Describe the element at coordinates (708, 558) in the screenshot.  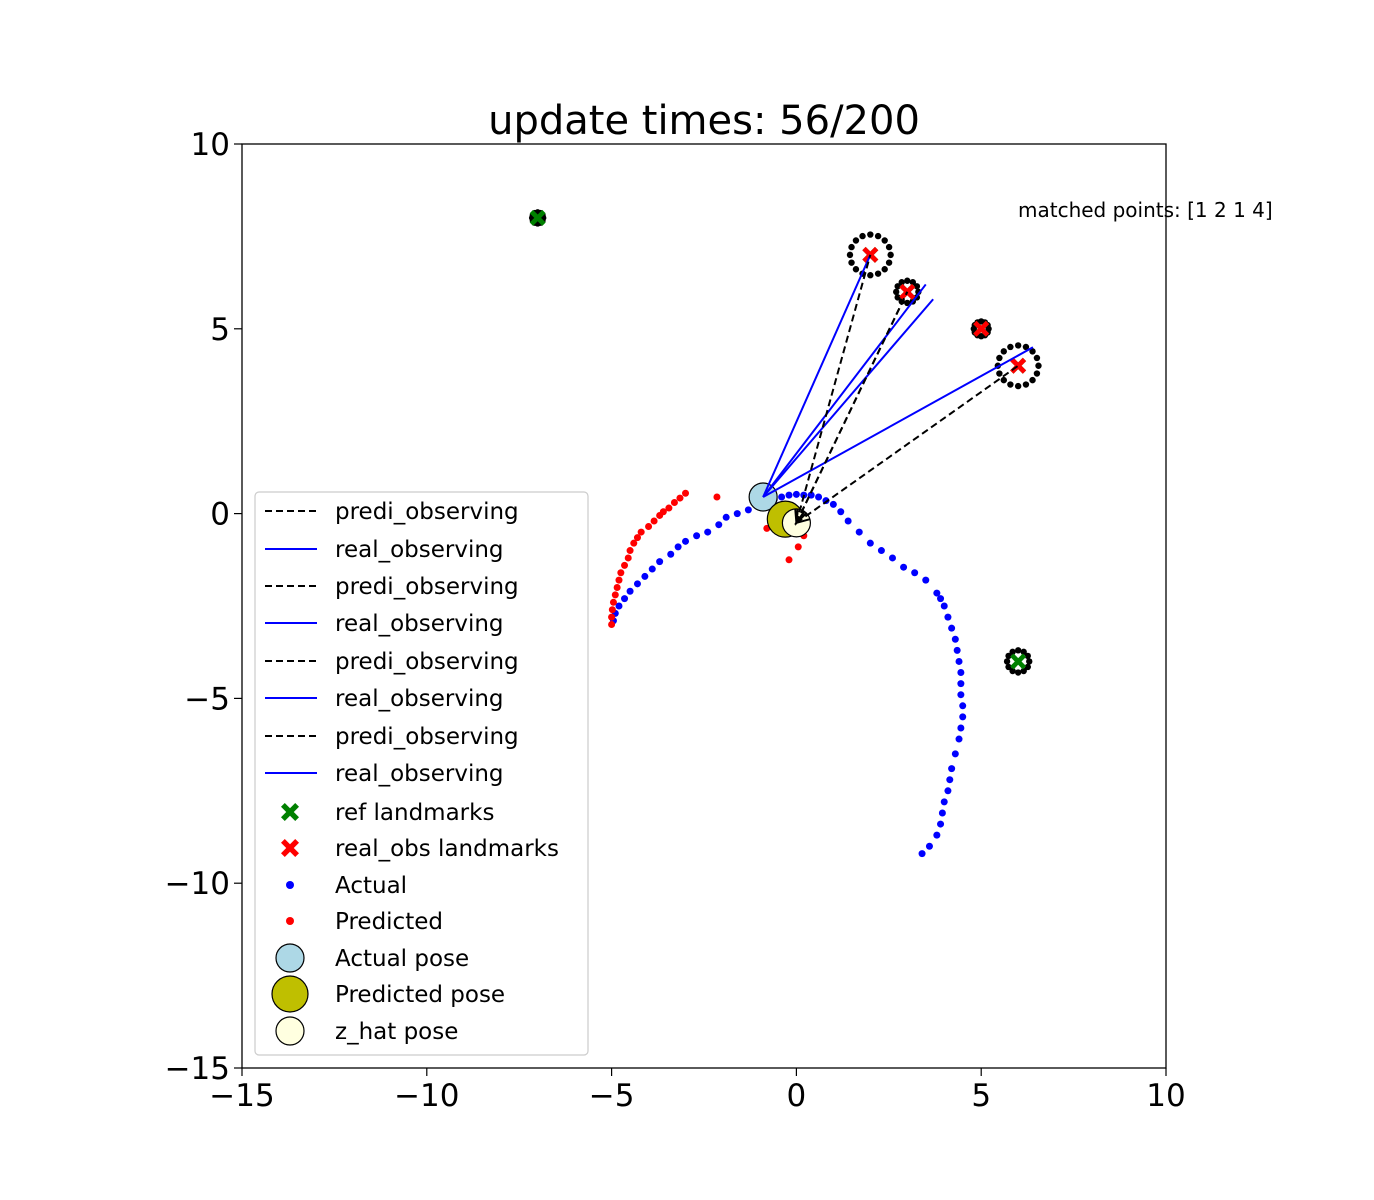
I see `predicted-series` at that location.